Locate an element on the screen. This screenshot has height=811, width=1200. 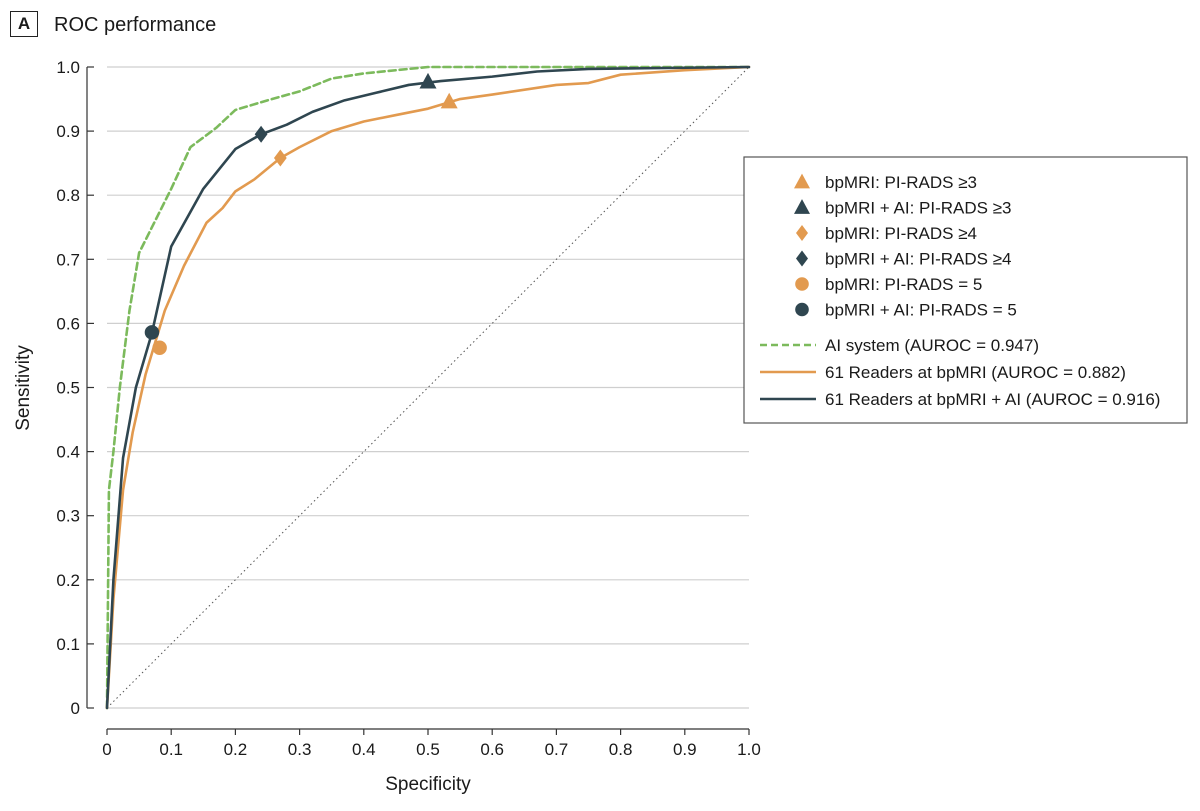
y-tick-label: 0.8 is located at coordinates (68, 195).